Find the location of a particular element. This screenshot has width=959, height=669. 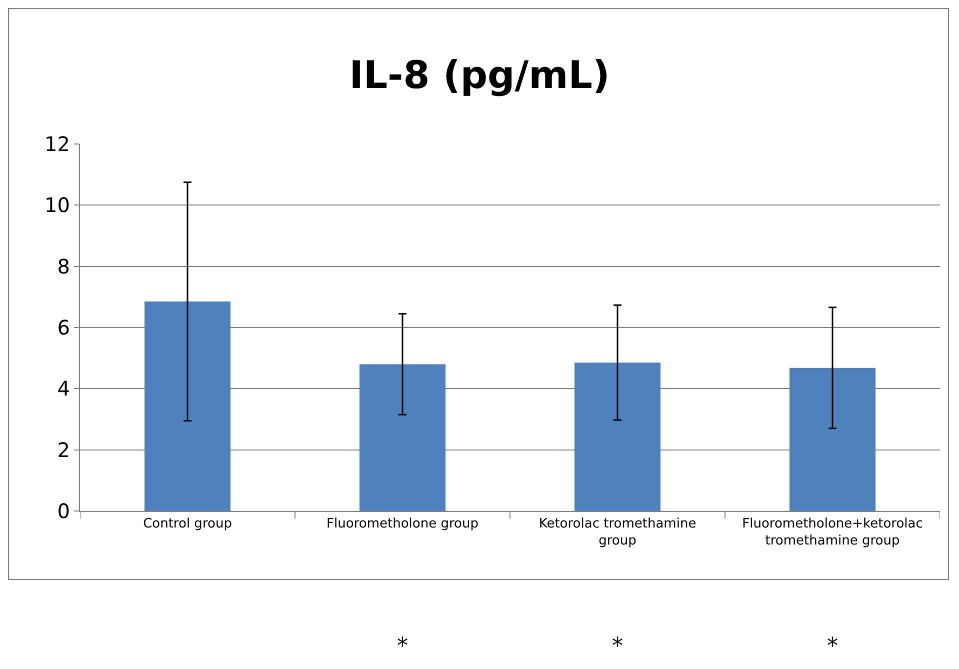

y-tick-label: 4 is located at coordinates (63, 388).